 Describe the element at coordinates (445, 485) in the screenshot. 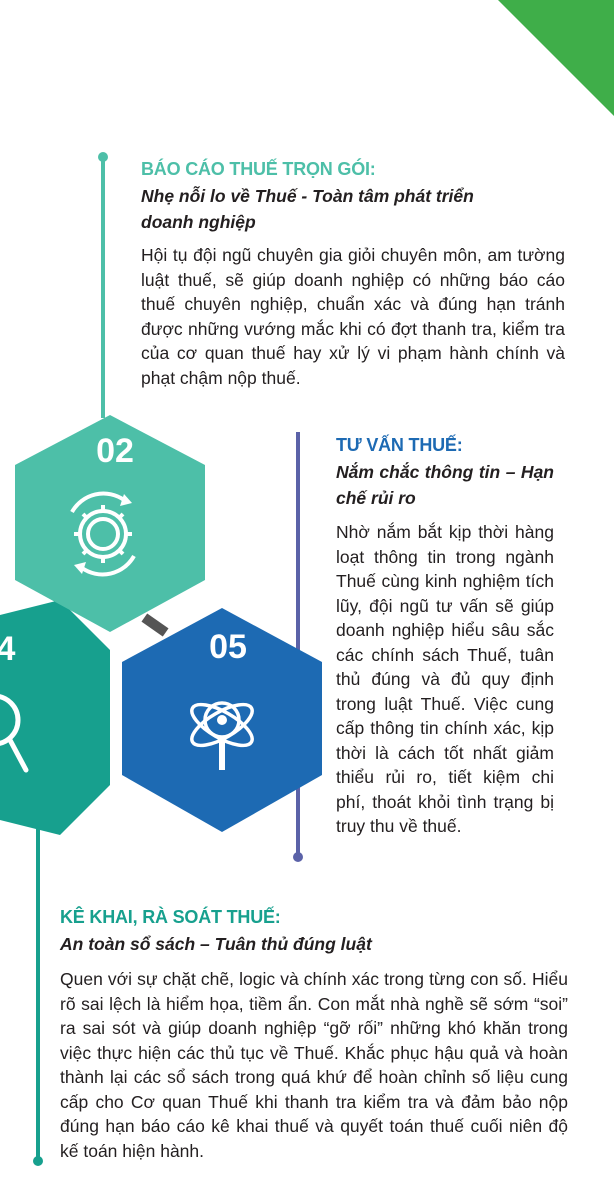

I see `section2-subtitle: Nắm chắc thông tin – Hạn chế rủi ro` at that location.